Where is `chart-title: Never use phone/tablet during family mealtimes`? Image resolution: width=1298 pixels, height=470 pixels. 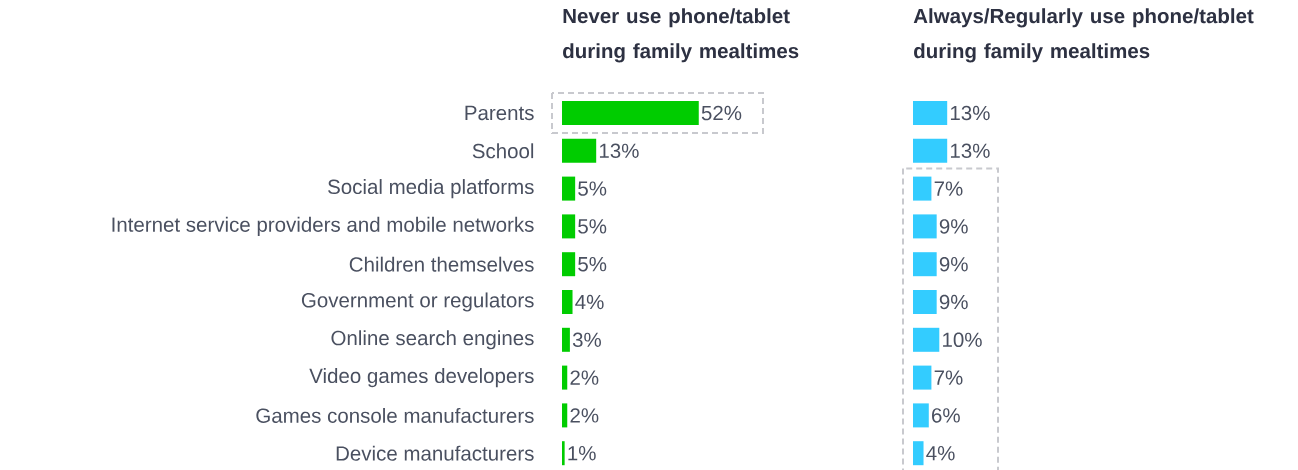 chart-title: Never use phone/tablet during family mealtimes is located at coordinates (681, 35).